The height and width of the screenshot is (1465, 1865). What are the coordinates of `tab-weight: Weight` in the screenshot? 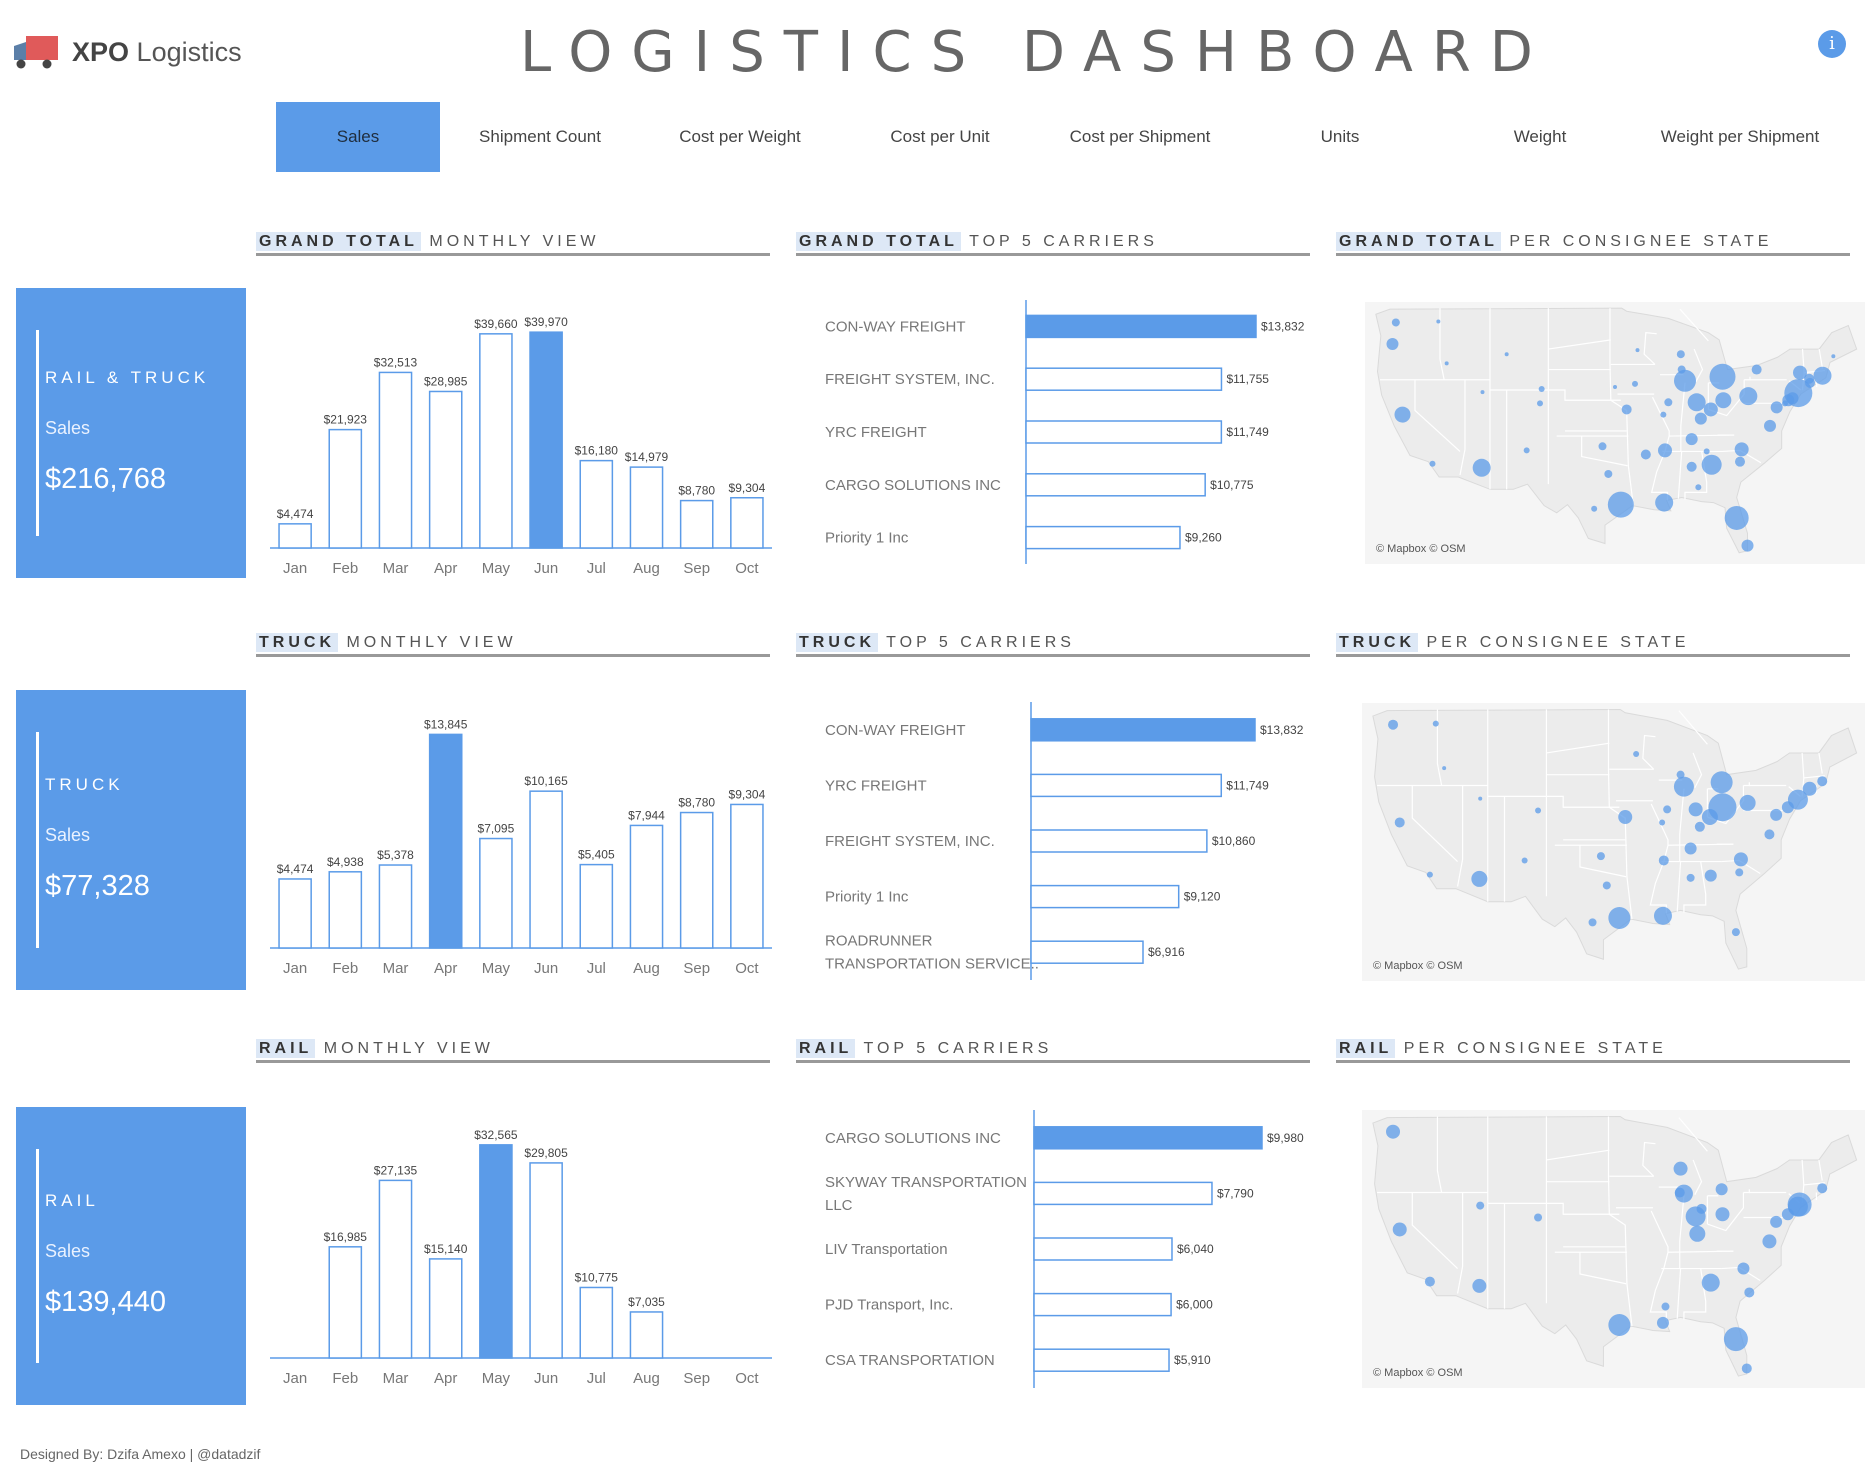 It's located at (1540, 136).